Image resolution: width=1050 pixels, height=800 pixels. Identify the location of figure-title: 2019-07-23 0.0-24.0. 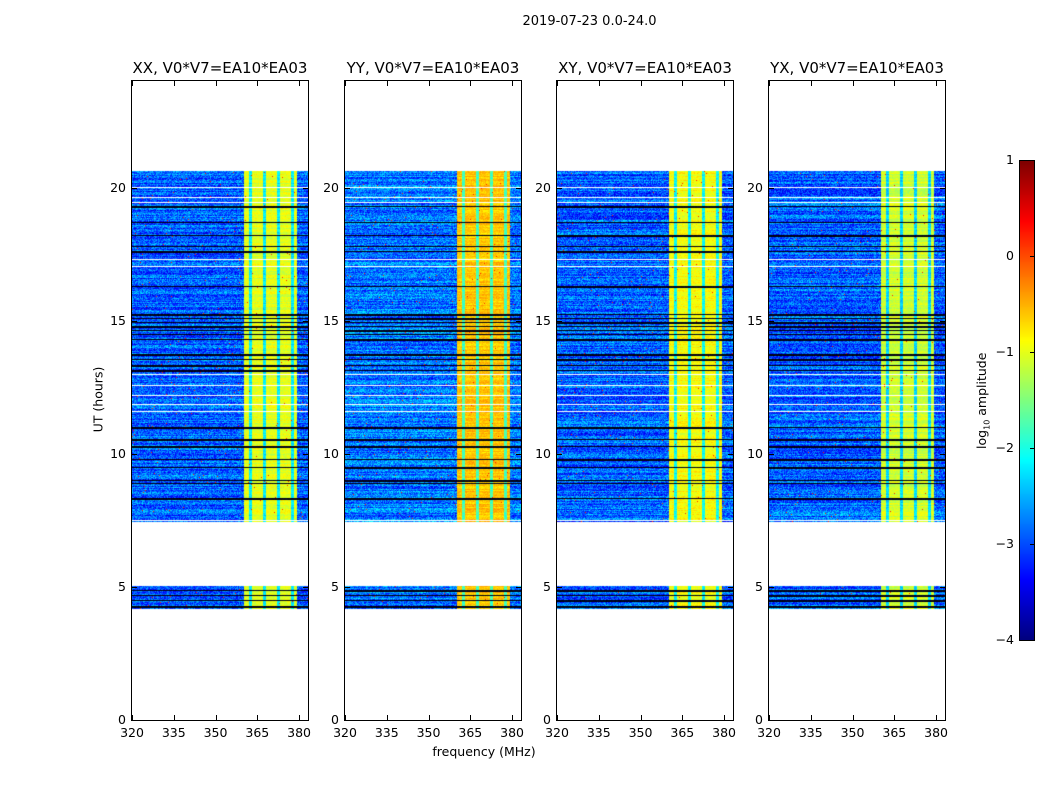
(589, 21).